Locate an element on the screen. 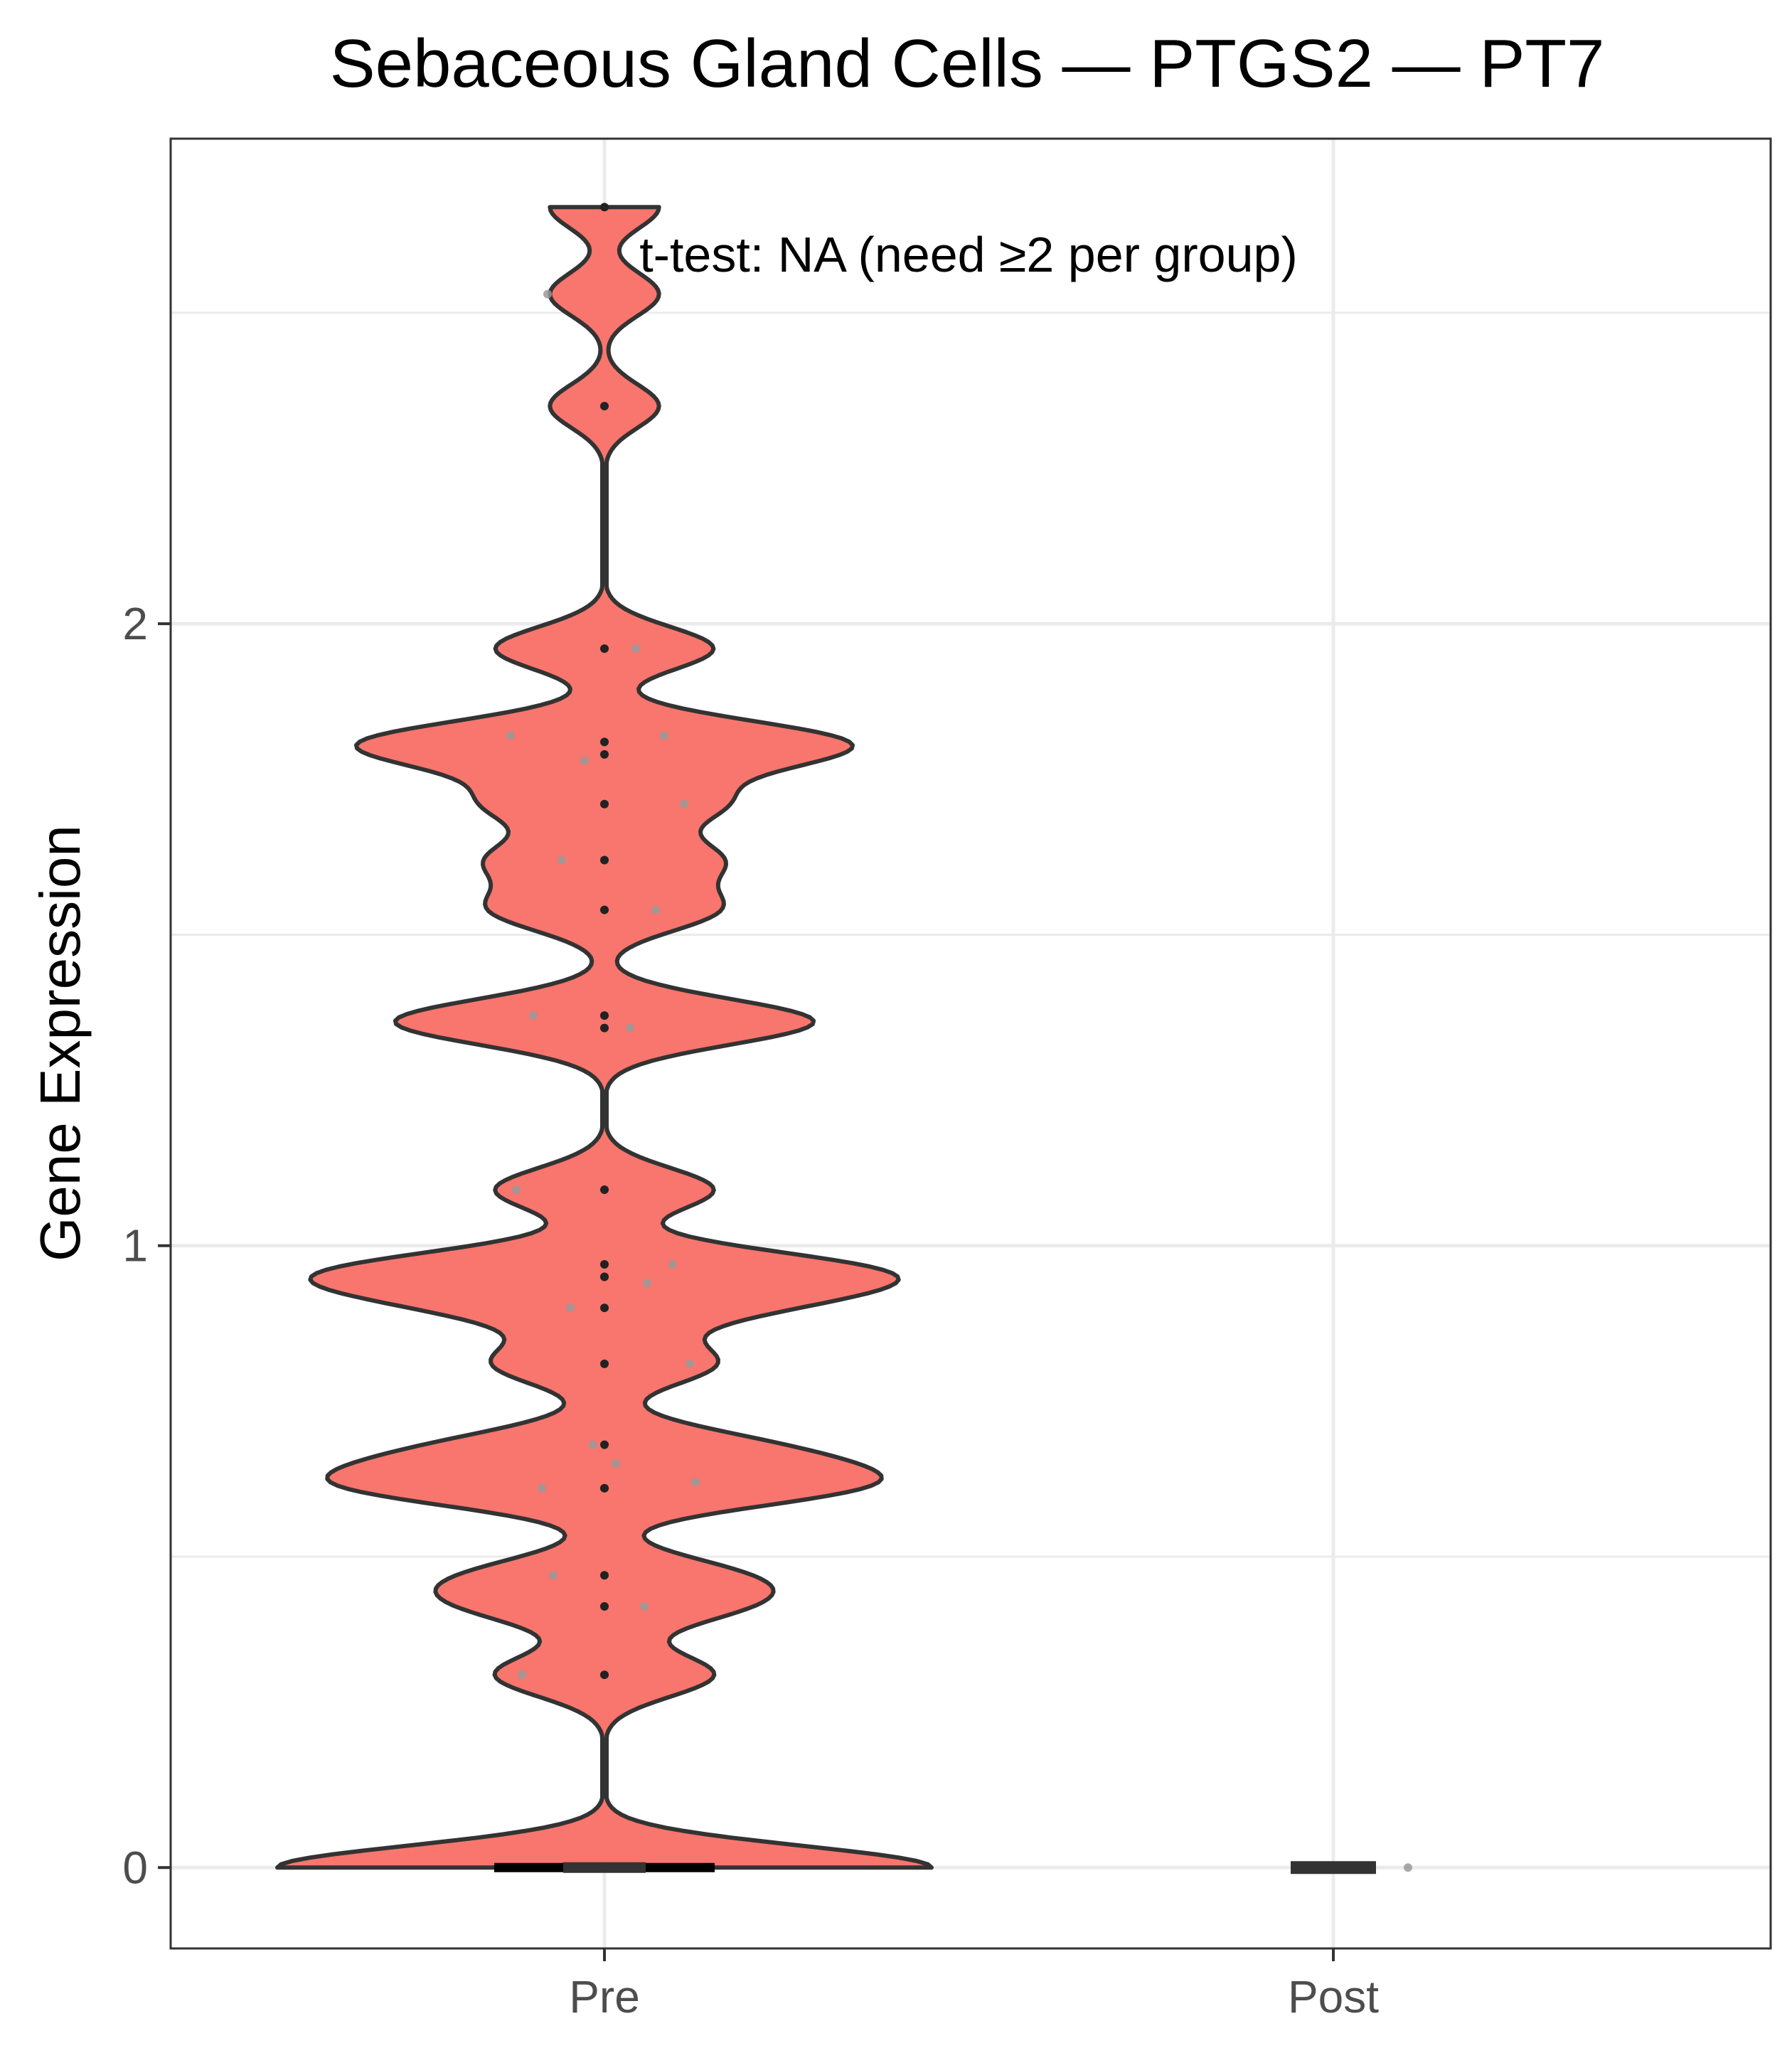 Image resolution: width=1792 pixels, height=2048 pixels. y-tick-label: 1 is located at coordinates (135, 1245).